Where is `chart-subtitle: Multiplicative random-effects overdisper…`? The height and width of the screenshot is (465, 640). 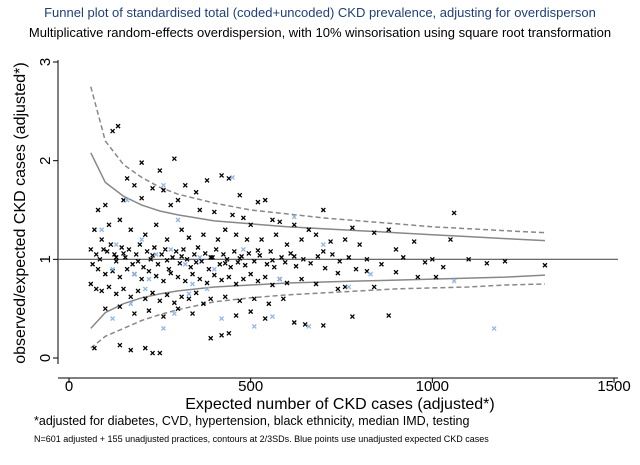
chart-subtitle: Multiplicative random-effects overdisper… is located at coordinates (320, 32).